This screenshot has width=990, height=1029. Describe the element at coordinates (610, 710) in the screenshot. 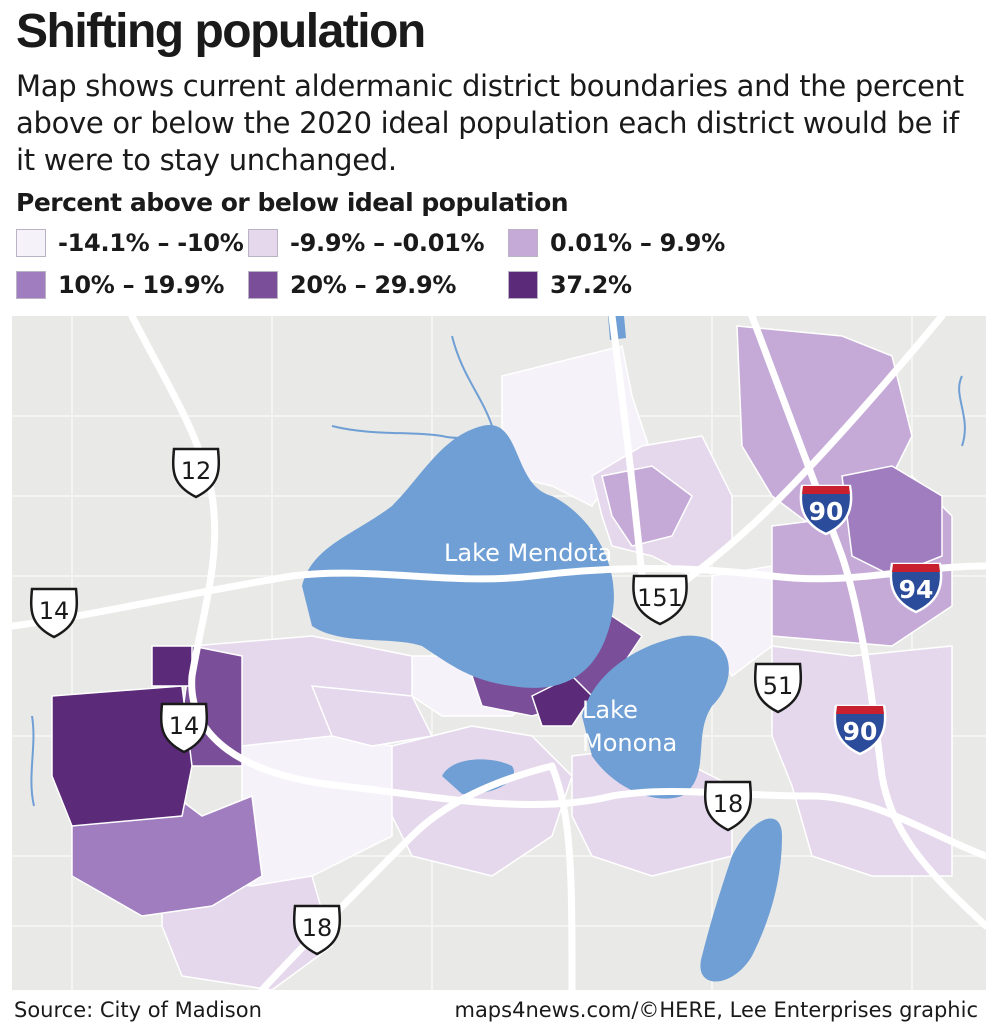

I see `lake-monona-label-1: Lake` at that location.